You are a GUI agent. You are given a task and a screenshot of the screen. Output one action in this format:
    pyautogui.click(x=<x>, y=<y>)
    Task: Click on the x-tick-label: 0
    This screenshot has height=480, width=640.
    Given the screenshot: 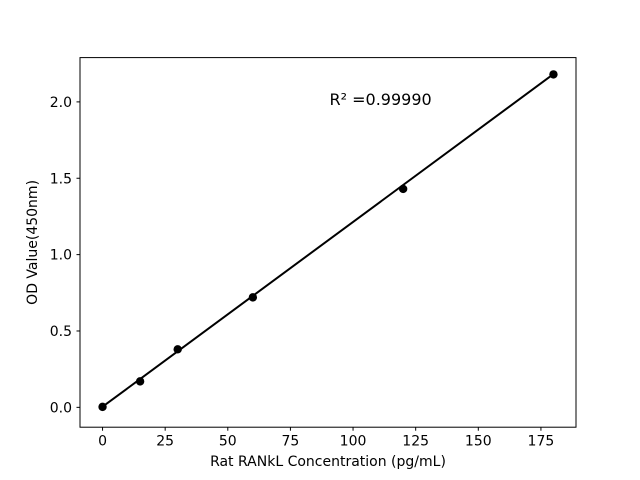 What is the action you would take?
    pyautogui.click(x=102, y=442)
    